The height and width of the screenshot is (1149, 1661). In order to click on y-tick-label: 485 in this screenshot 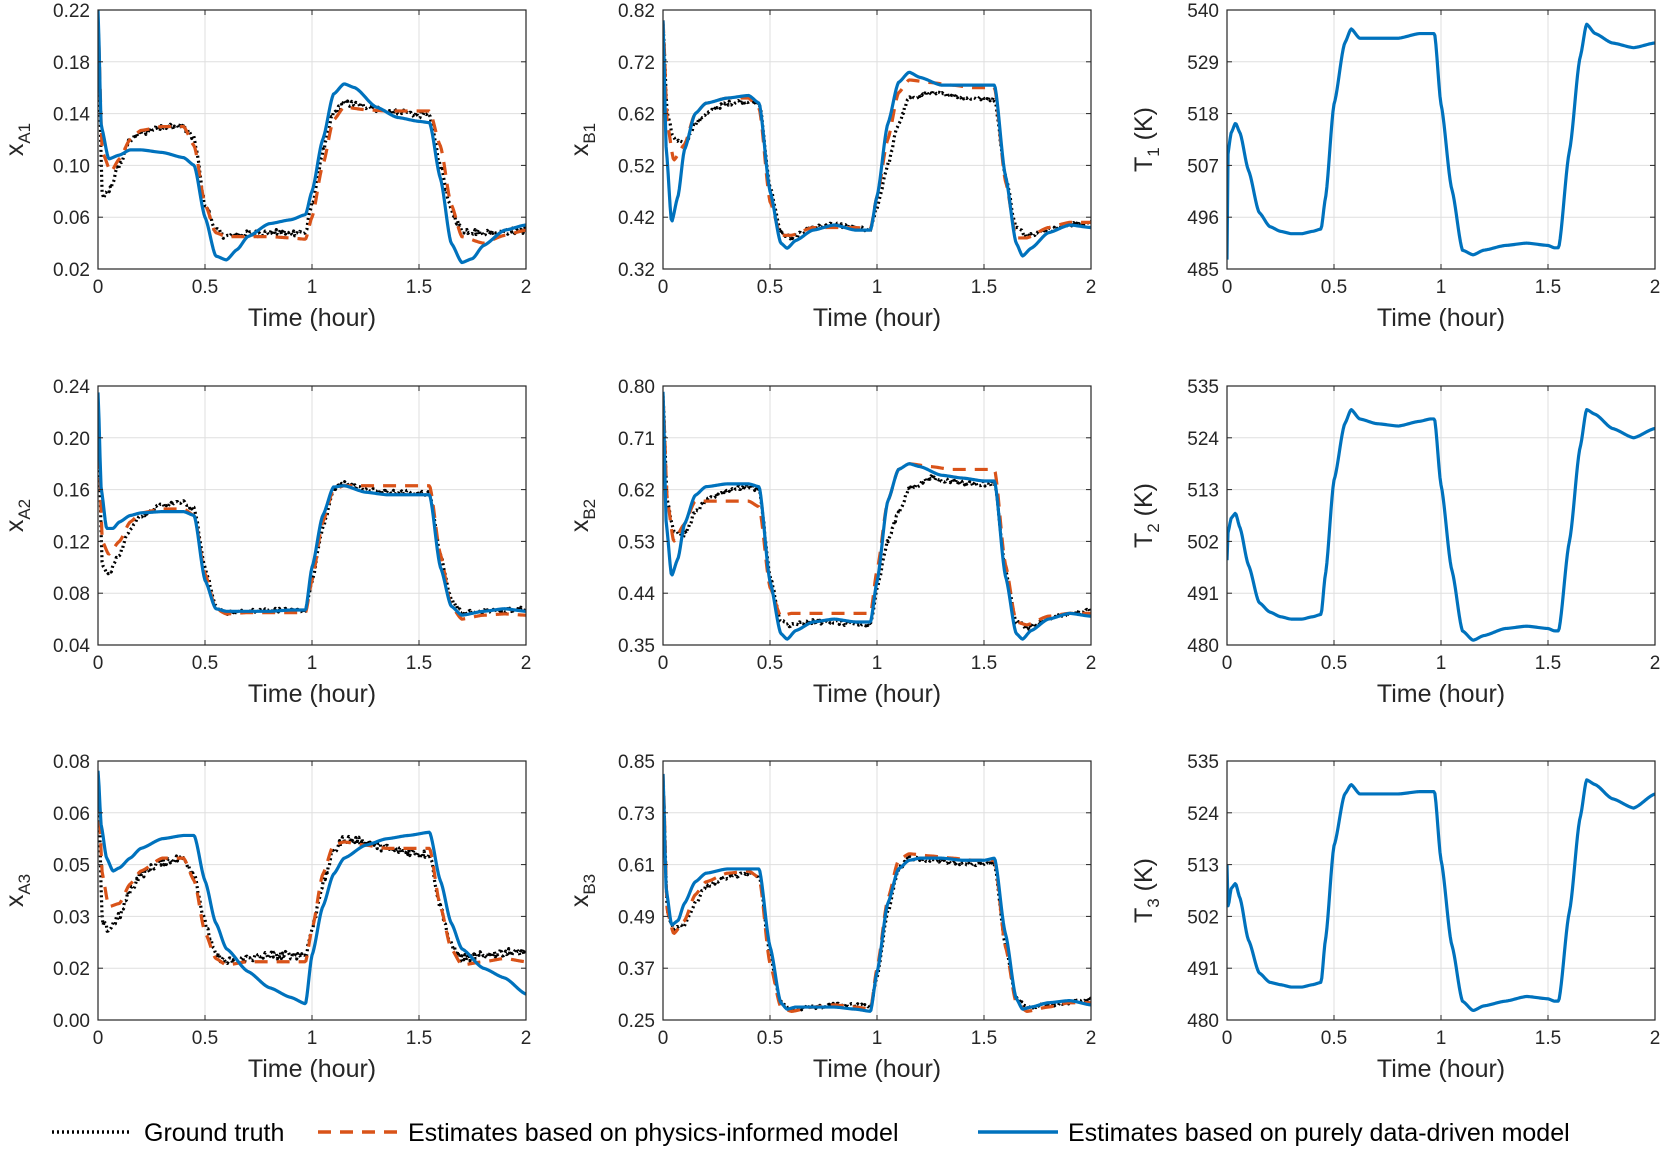, I will do `click(1203, 270)`.